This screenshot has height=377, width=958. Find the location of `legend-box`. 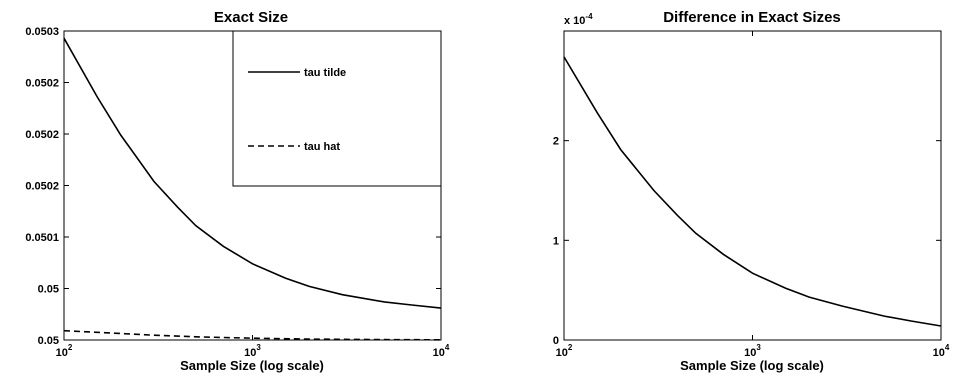

legend-box is located at coordinates (337, 108).